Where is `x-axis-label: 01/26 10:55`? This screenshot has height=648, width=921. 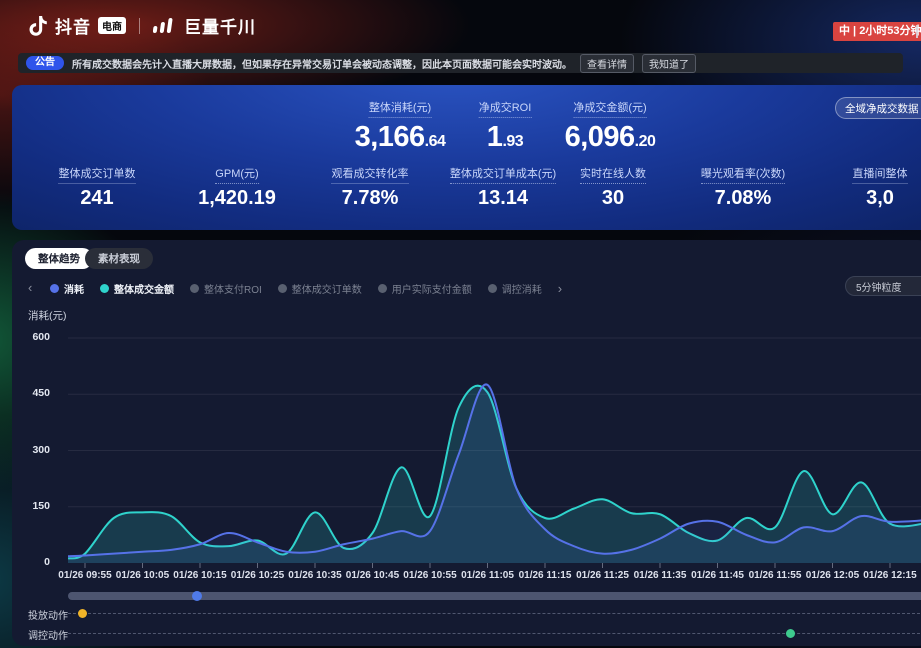
x-axis-label: 01/26 10:55 is located at coordinates (430, 575).